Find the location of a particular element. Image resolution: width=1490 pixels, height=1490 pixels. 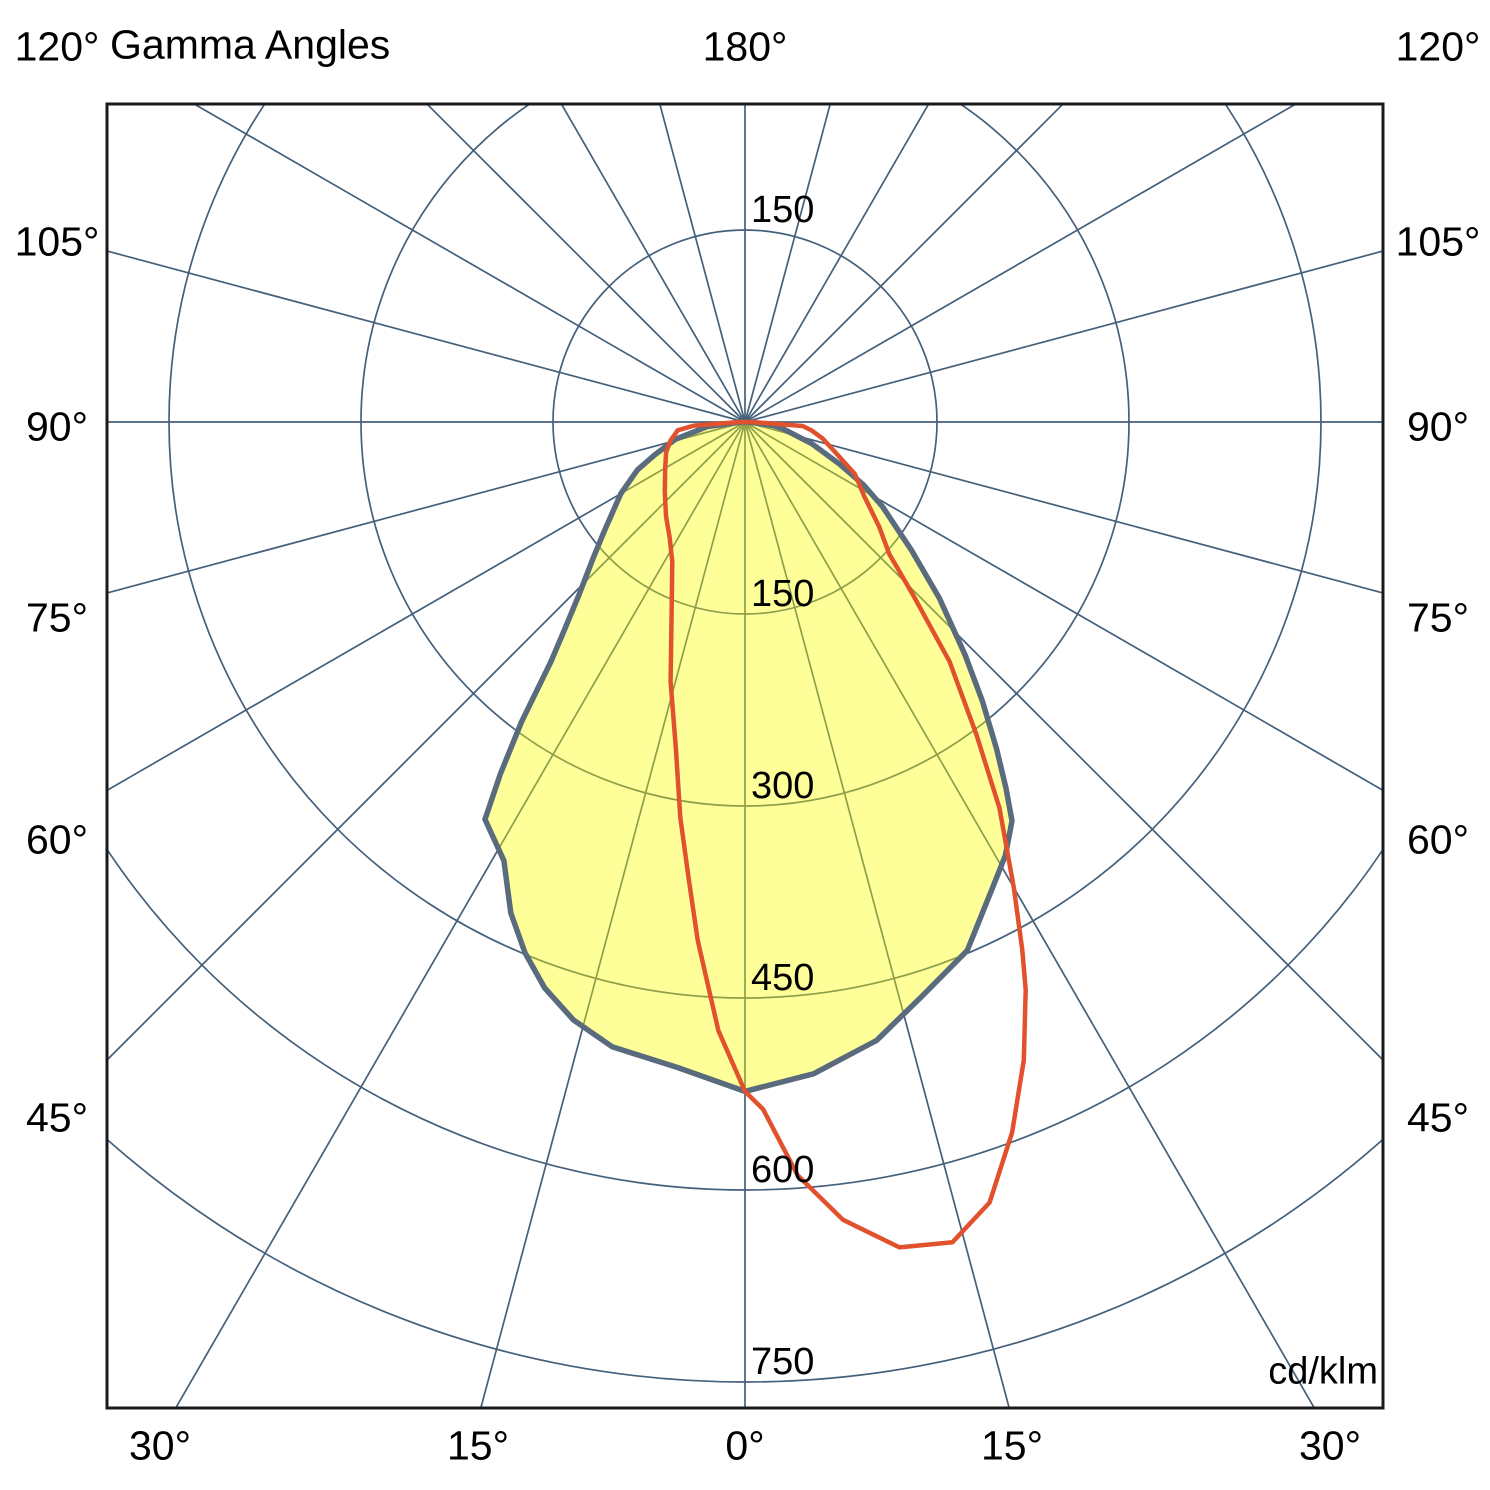

gamma-angle-label: 0° is located at coordinates (745, 1445).